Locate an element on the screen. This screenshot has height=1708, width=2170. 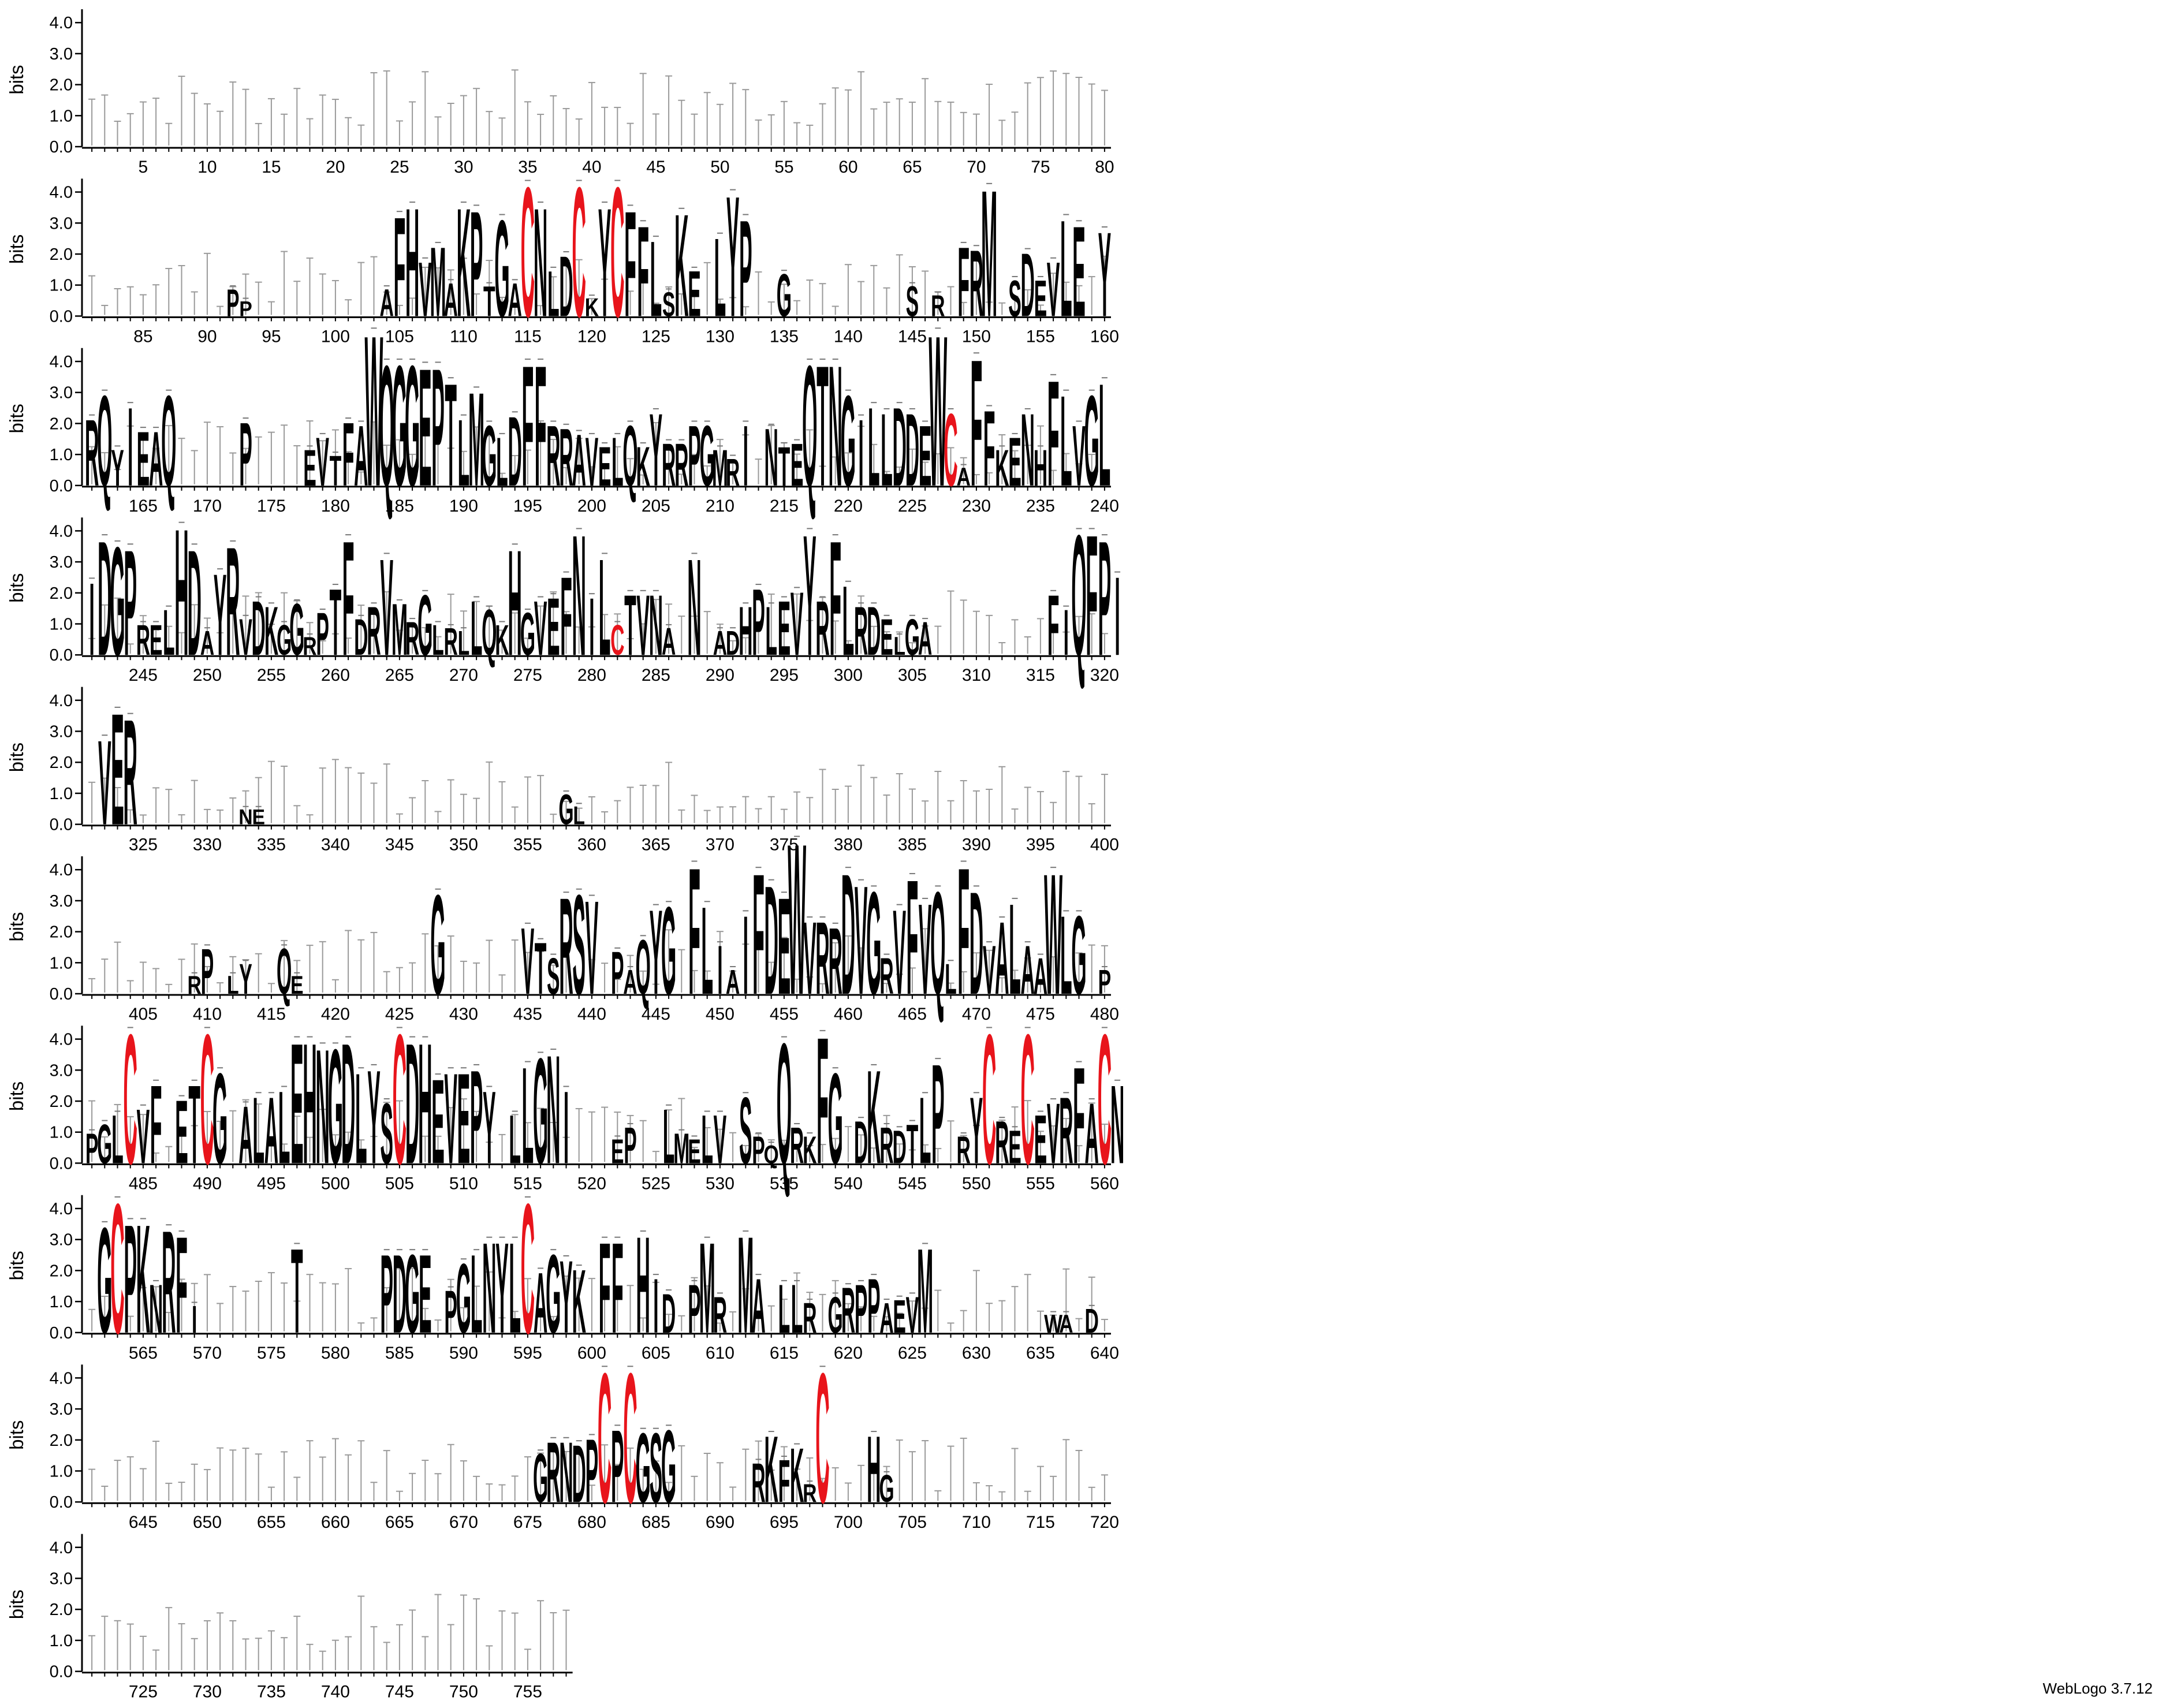
x-tick-label: 535 is located at coordinates (784, 1184).